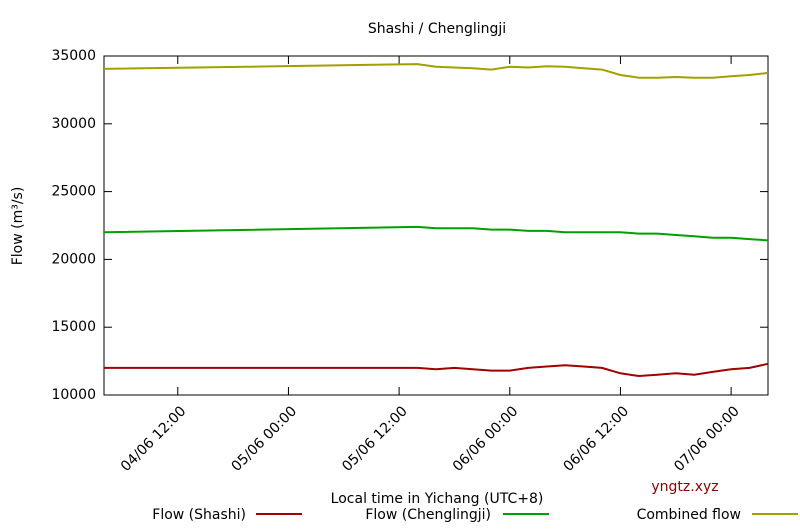  Describe the element at coordinates (73, 56) in the screenshot. I see `y-tick-label: 35000` at that location.